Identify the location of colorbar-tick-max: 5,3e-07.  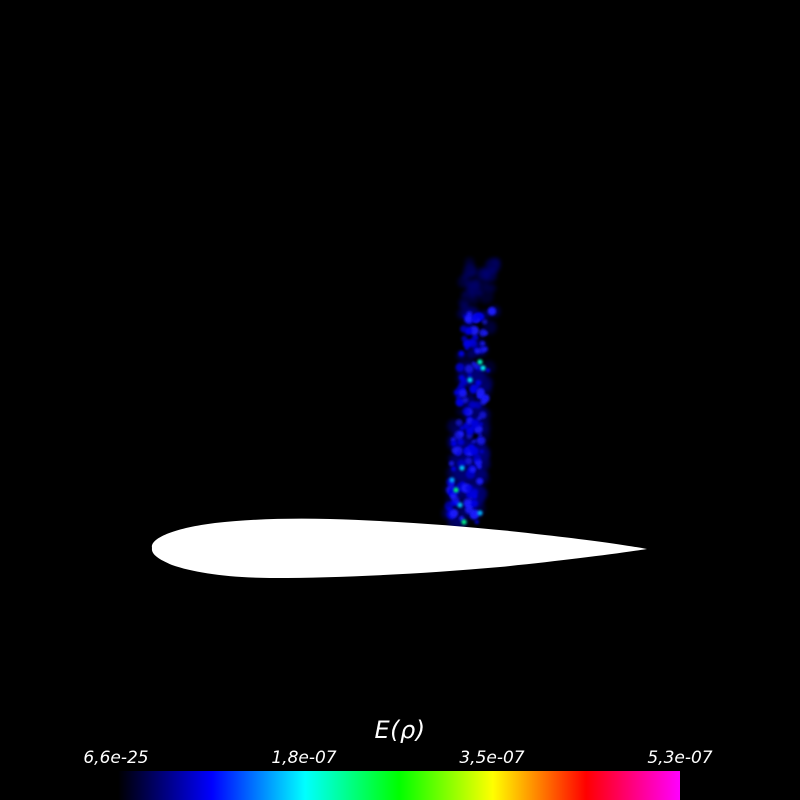
(680, 758).